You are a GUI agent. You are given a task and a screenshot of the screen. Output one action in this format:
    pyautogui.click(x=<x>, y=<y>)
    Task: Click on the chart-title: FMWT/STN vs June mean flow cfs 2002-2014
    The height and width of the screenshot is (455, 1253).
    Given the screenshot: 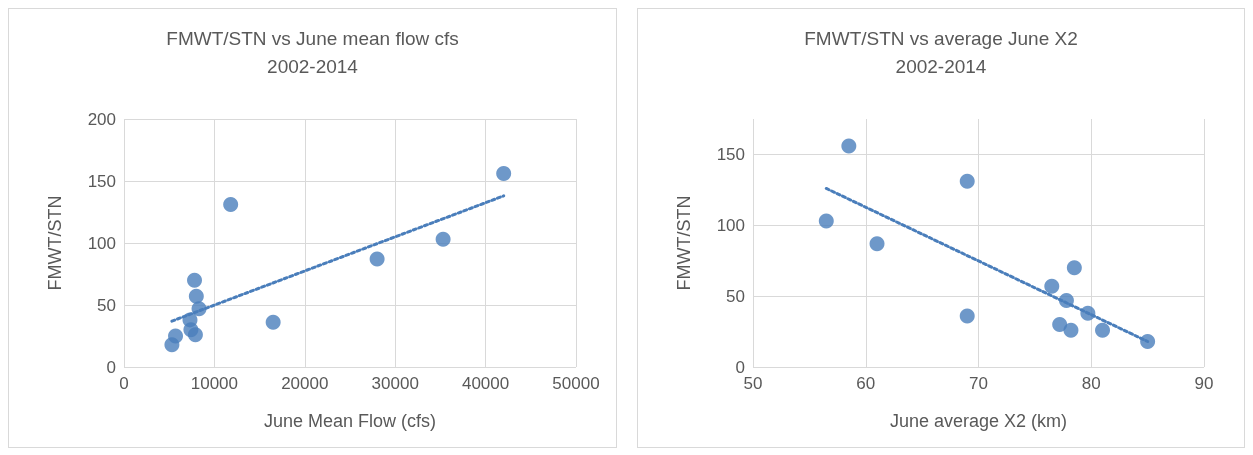 What is the action you would take?
    pyautogui.click(x=312, y=52)
    